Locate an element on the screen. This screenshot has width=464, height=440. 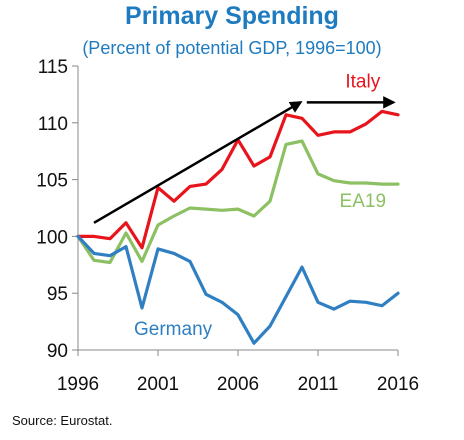
x-tick-label: 2006 is located at coordinates (238, 384).